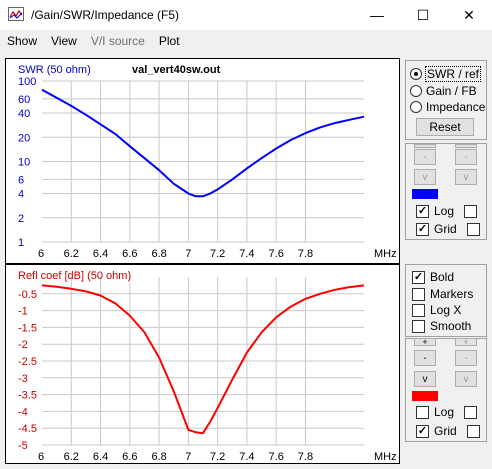  I want to click on y-tick-label: 20, so click(24, 138).